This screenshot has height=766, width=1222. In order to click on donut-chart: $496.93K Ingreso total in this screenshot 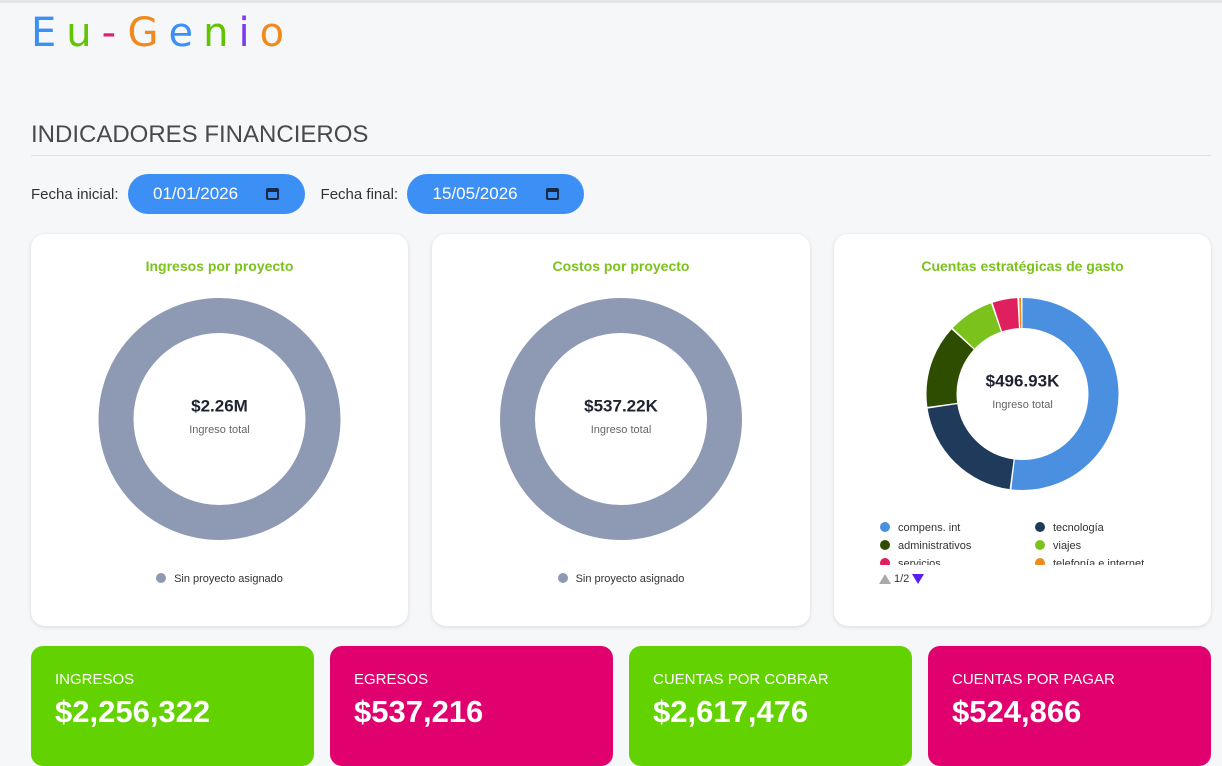, I will do `click(1022, 394)`.